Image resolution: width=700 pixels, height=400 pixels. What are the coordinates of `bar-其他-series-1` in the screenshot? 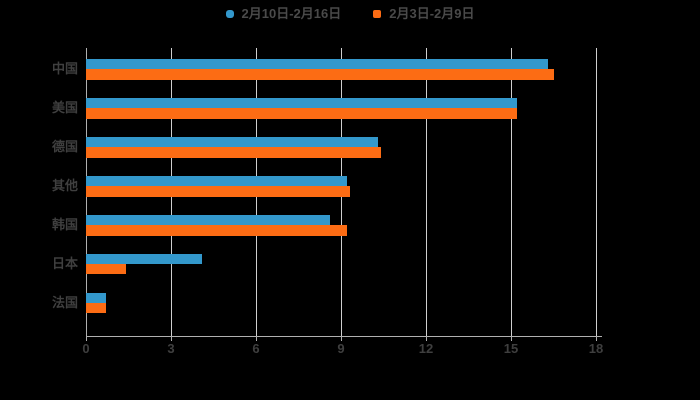 It's located at (218, 191).